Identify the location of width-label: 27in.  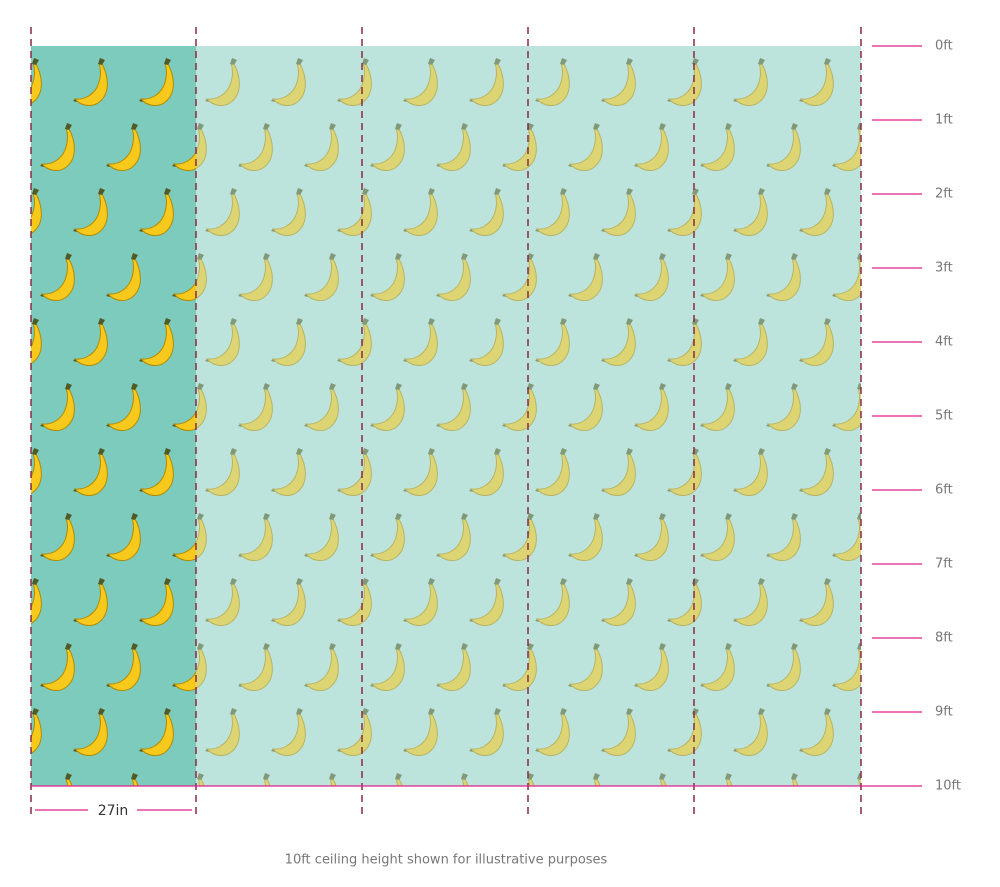
(113, 811).